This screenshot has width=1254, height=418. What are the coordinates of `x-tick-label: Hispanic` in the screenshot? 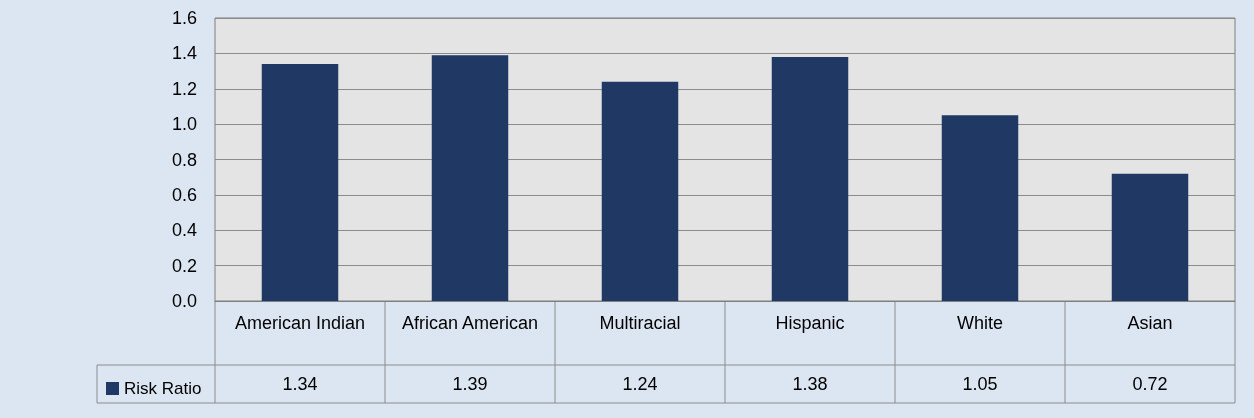 It's located at (810, 323).